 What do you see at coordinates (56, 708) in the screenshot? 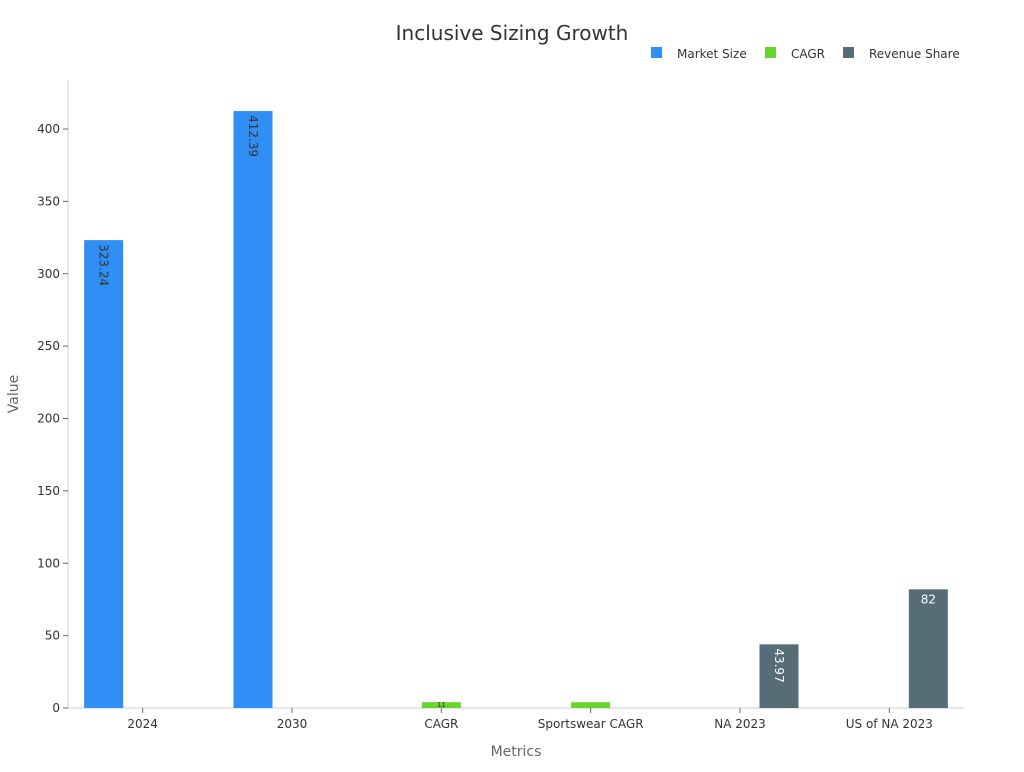
I see `y-tick-label: 0` at bounding box center [56, 708].